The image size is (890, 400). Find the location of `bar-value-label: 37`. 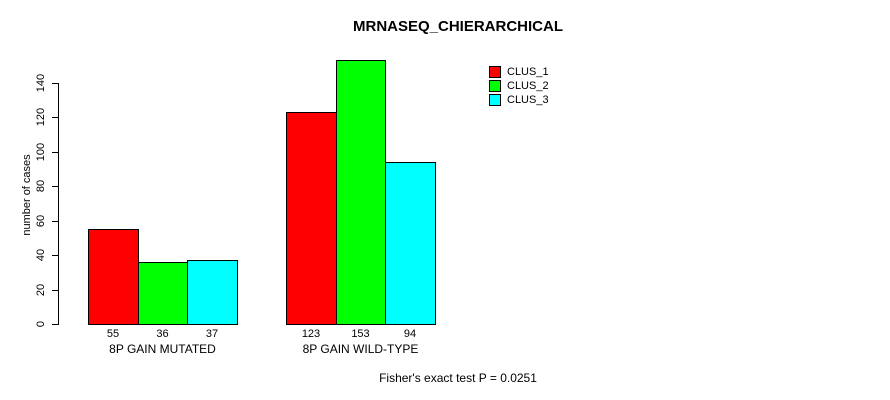

bar-value-label: 37 is located at coordinates (212, 334).